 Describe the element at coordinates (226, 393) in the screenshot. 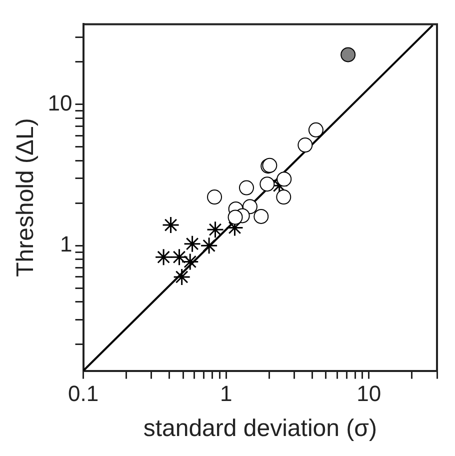

I see `x-tick-label: 1` at that location.